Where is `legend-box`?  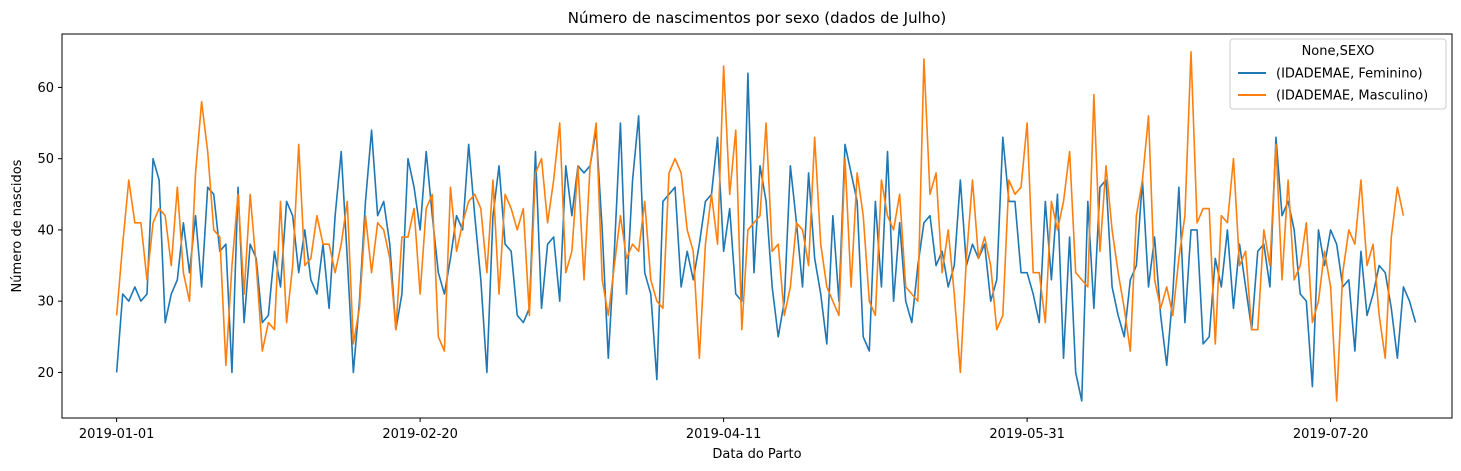
legend-box is located at coordinates (1338, 74).